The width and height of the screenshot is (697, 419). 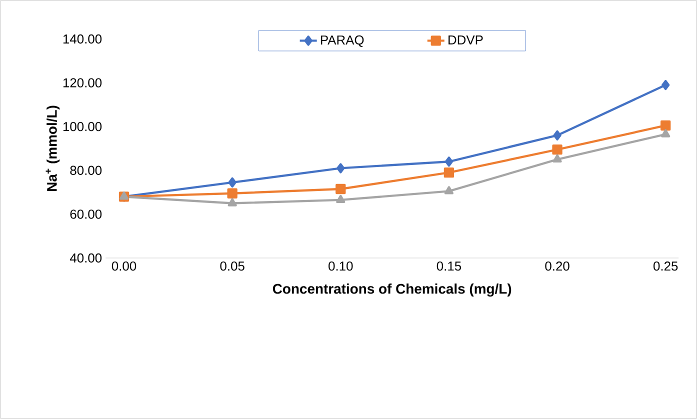 What do you see at coordinates (82, 127) in the screenshot?
I see `y-tick-label: 100.00` at bounding box center [82, 127].